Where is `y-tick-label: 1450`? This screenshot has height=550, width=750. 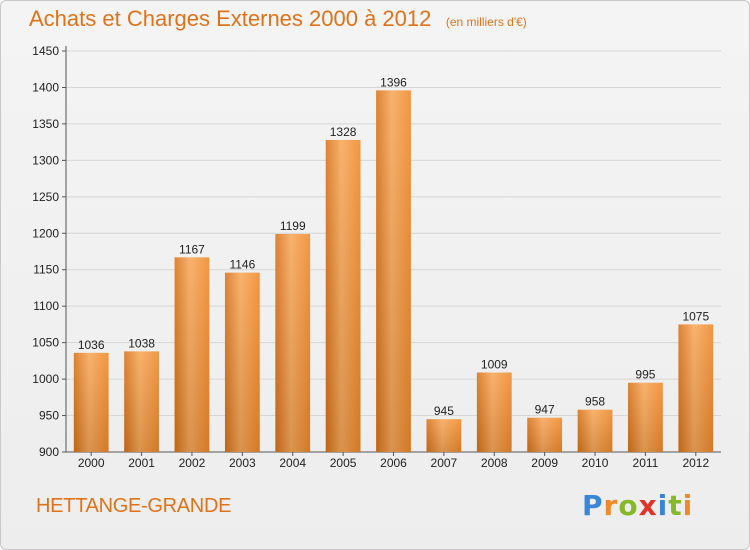 y-tick-label: 1450 is located at coordinates (45, 51).